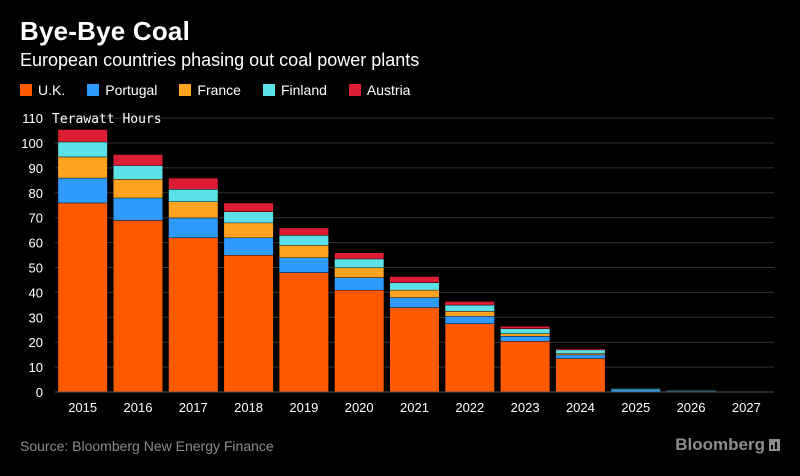 The image size is (800, 476). I want to click on bar-segment-uk-2023, so click(525, 366).